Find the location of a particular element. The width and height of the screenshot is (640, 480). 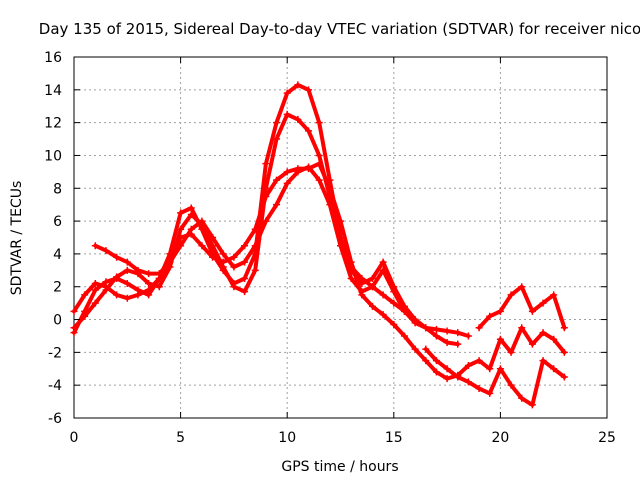

y-tick-label: 12 is located at coordinates (53, 124).